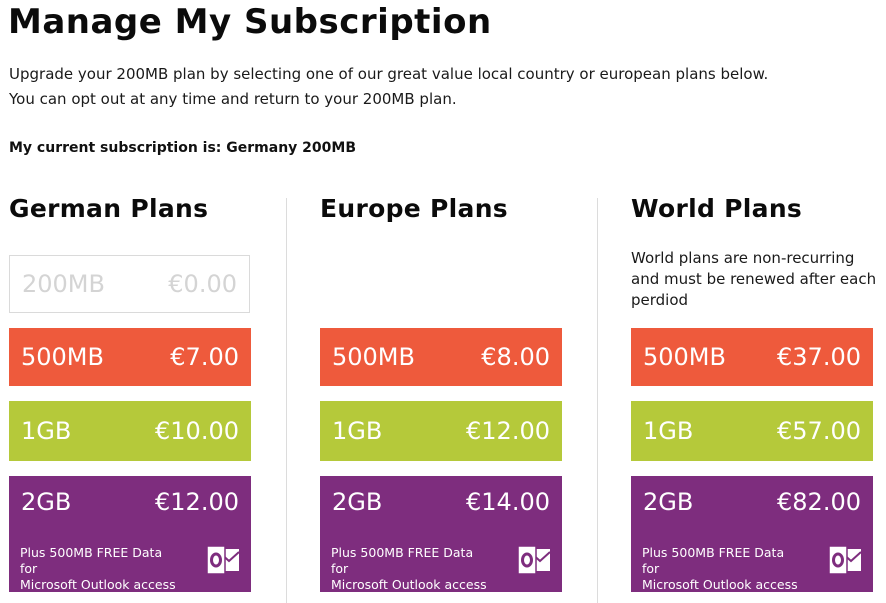 The image size is (886, 603). Describe the element at coordinates (109, 208) in the screenshot. I see `german-plans-title: German Plans` at that location.